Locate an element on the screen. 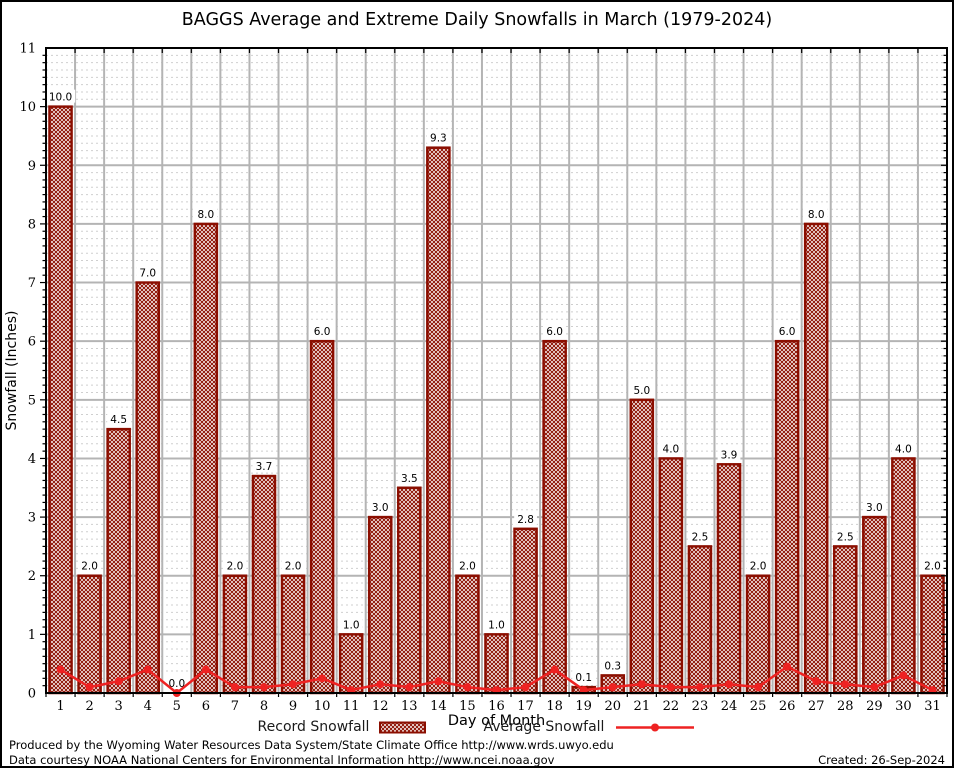 The width and height of the screenshot is (954, 768). x-tick-label: 16 is located at coordinates (496, 706).